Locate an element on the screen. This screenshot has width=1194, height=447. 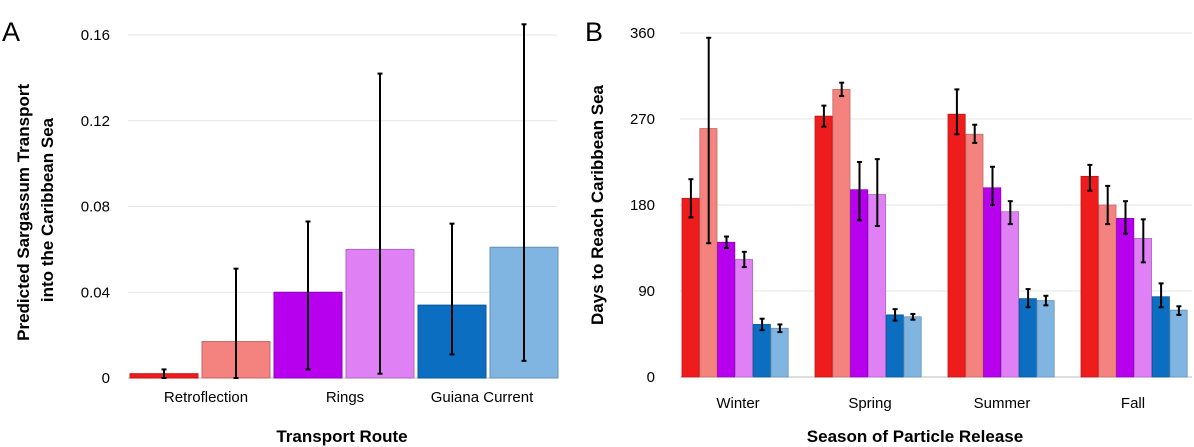
panel-a-y-tick-label: 0.12 is located at coordinates (95, 121).